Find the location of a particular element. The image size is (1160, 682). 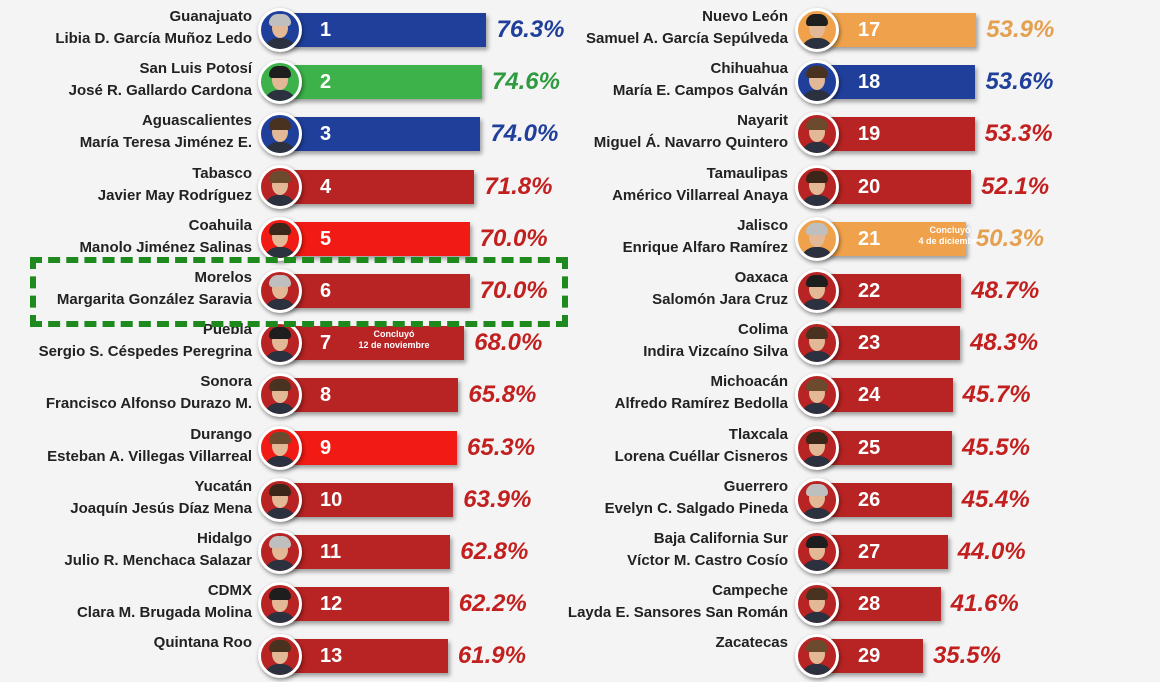

governor-name: Evelyn C. Salgado Pineda is located at coordinates (696, 508).